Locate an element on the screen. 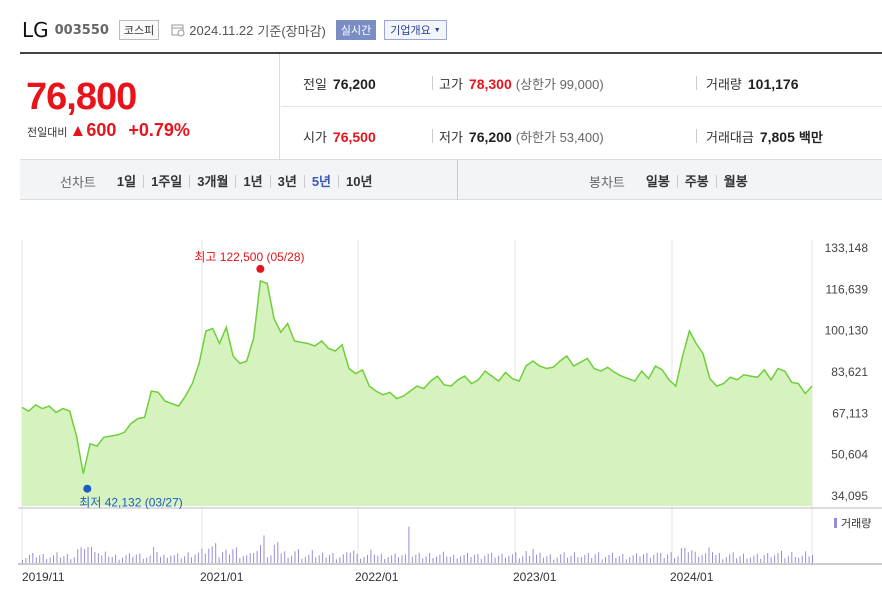 The width and height of the screenshot is (882, 592). stat-label: 고가 is located at coordinates (451, 84).